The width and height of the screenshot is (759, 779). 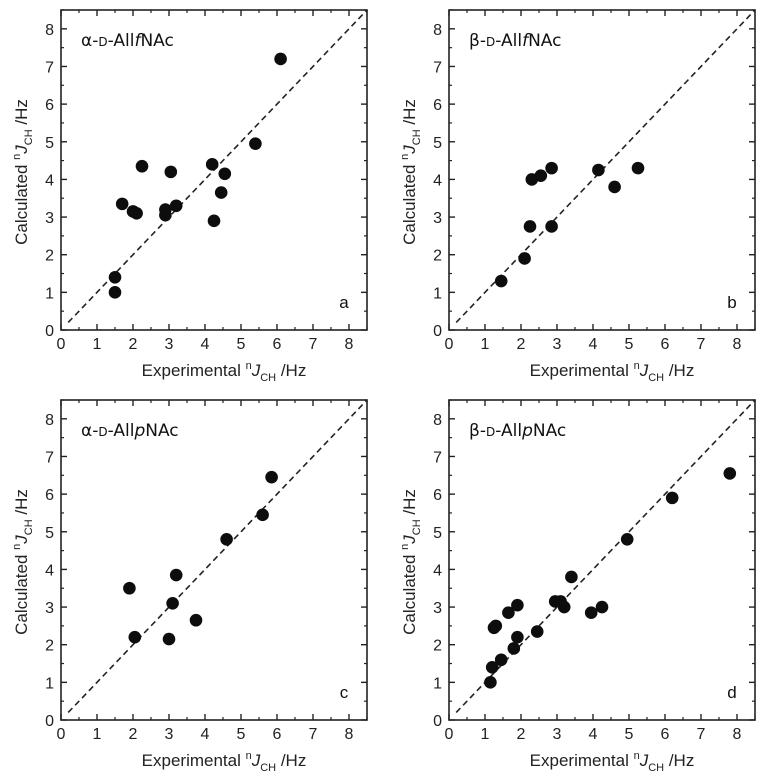 What do you see at coordinates (582, 760) in the screenshot?
I see `x-axis-title-base: Experimental` at bounding box center [582, 760].